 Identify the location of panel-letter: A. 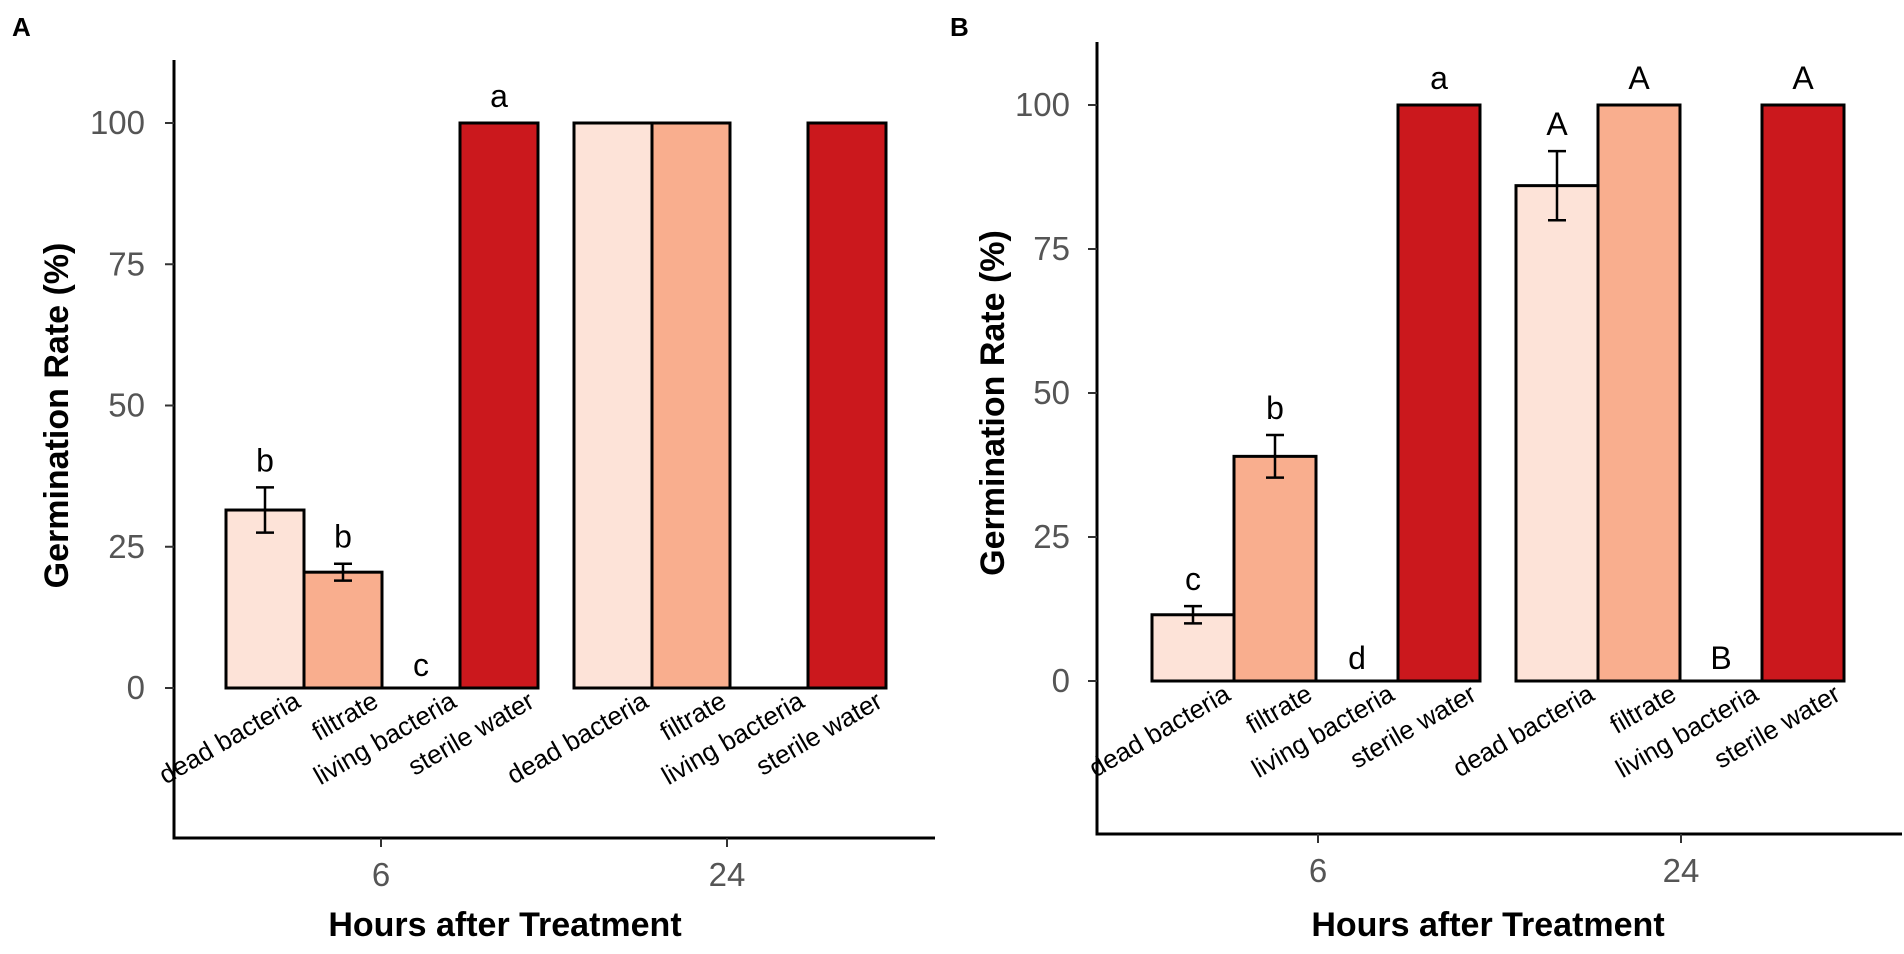
(21, 27).